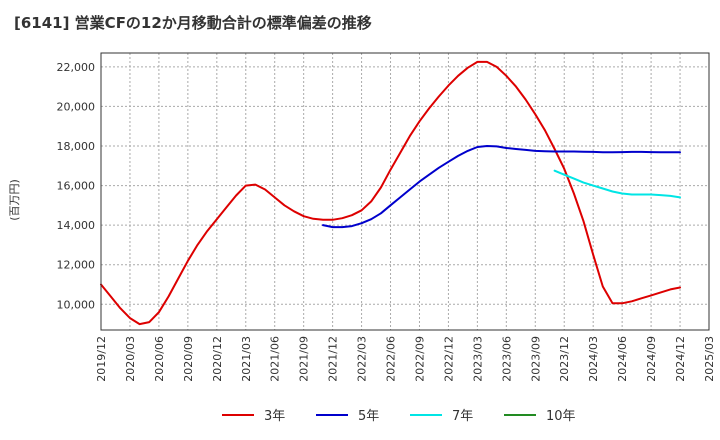 This screenshot has height=440, width=720. I want to click on legend-item: 10年, so click(540, 416).